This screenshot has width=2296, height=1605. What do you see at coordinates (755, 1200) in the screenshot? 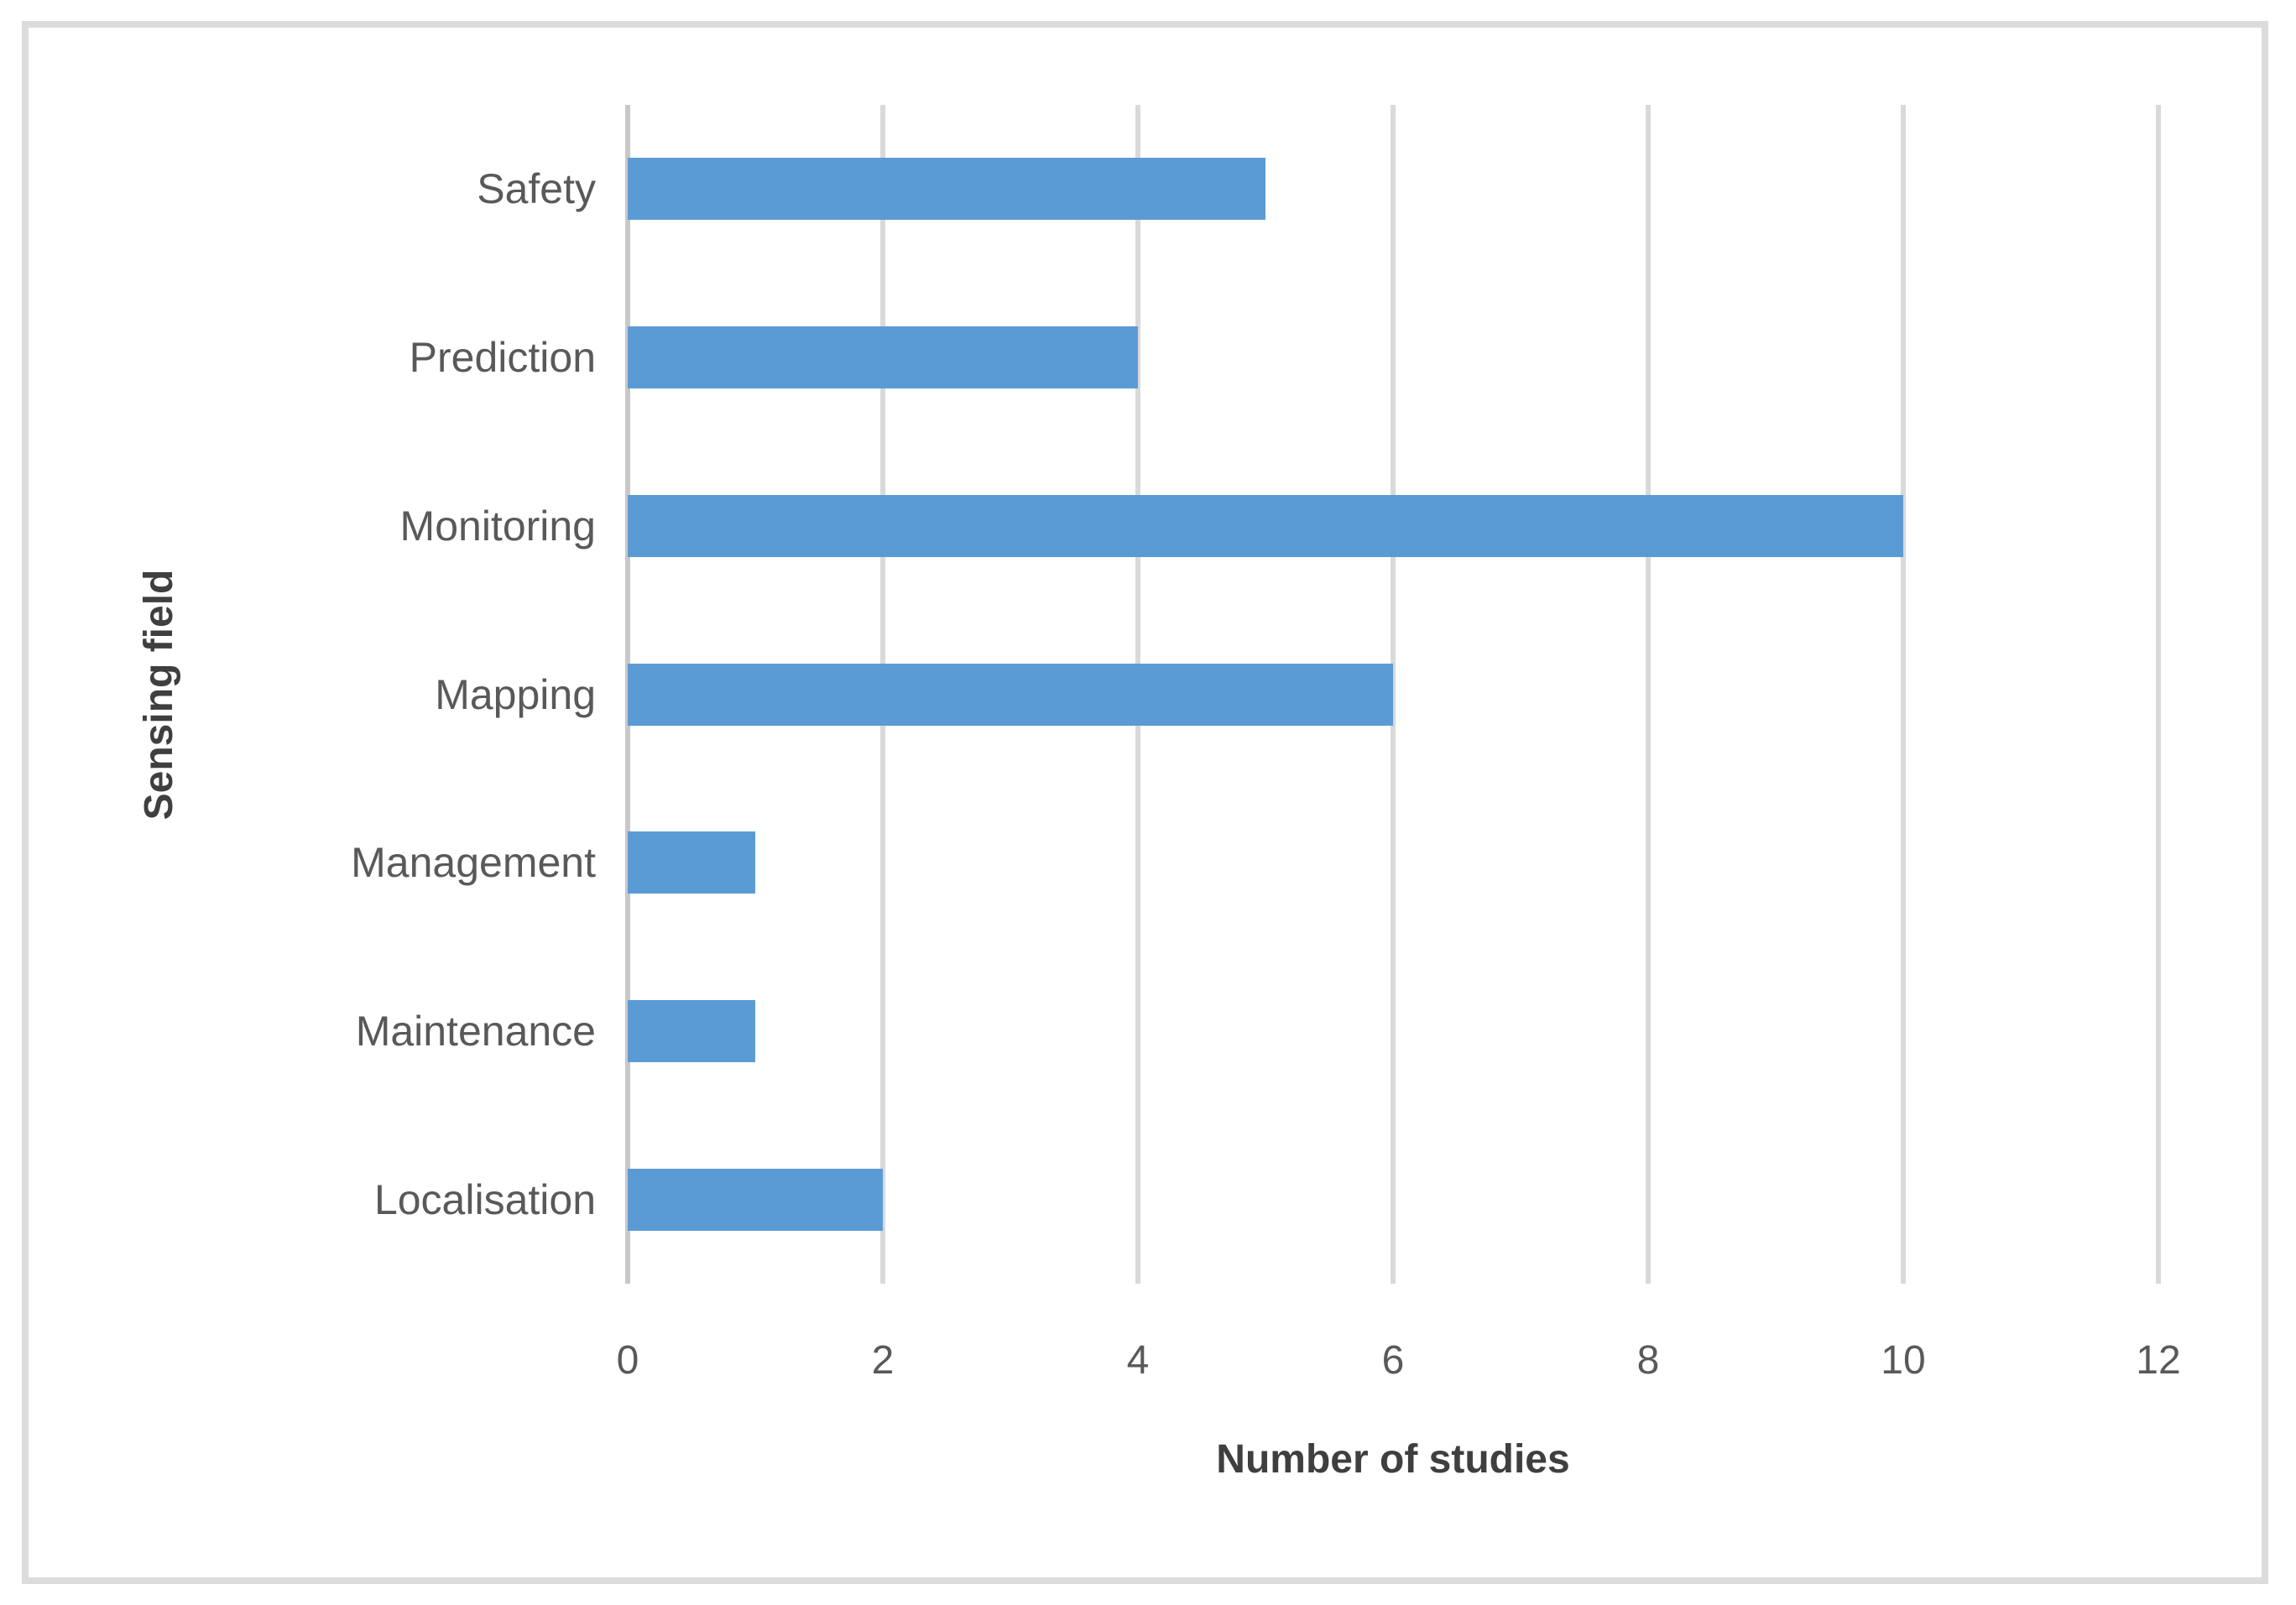
I see `bar-localisation` at bounding box center [755, 1200].